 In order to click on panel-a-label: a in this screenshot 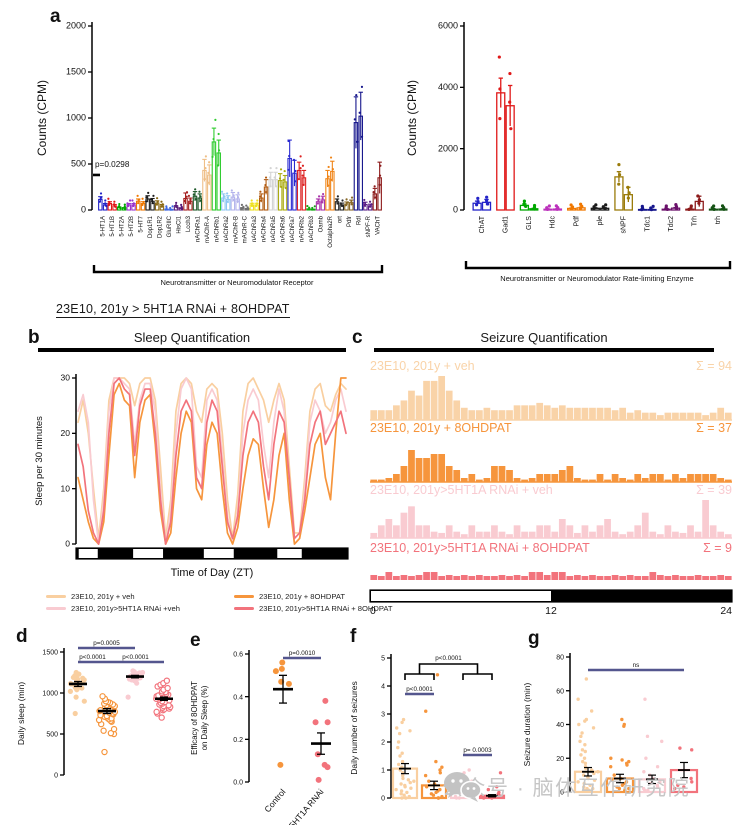, I will do `click(55, 16)`.